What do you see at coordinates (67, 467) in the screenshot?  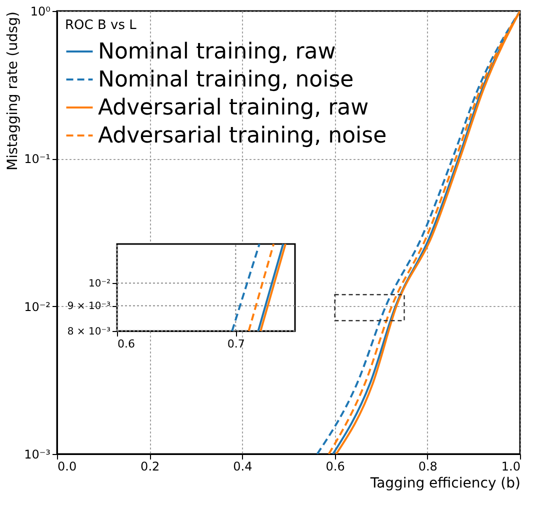 I see `x-tick-label: 0.0` at bounding box center [67, 467].